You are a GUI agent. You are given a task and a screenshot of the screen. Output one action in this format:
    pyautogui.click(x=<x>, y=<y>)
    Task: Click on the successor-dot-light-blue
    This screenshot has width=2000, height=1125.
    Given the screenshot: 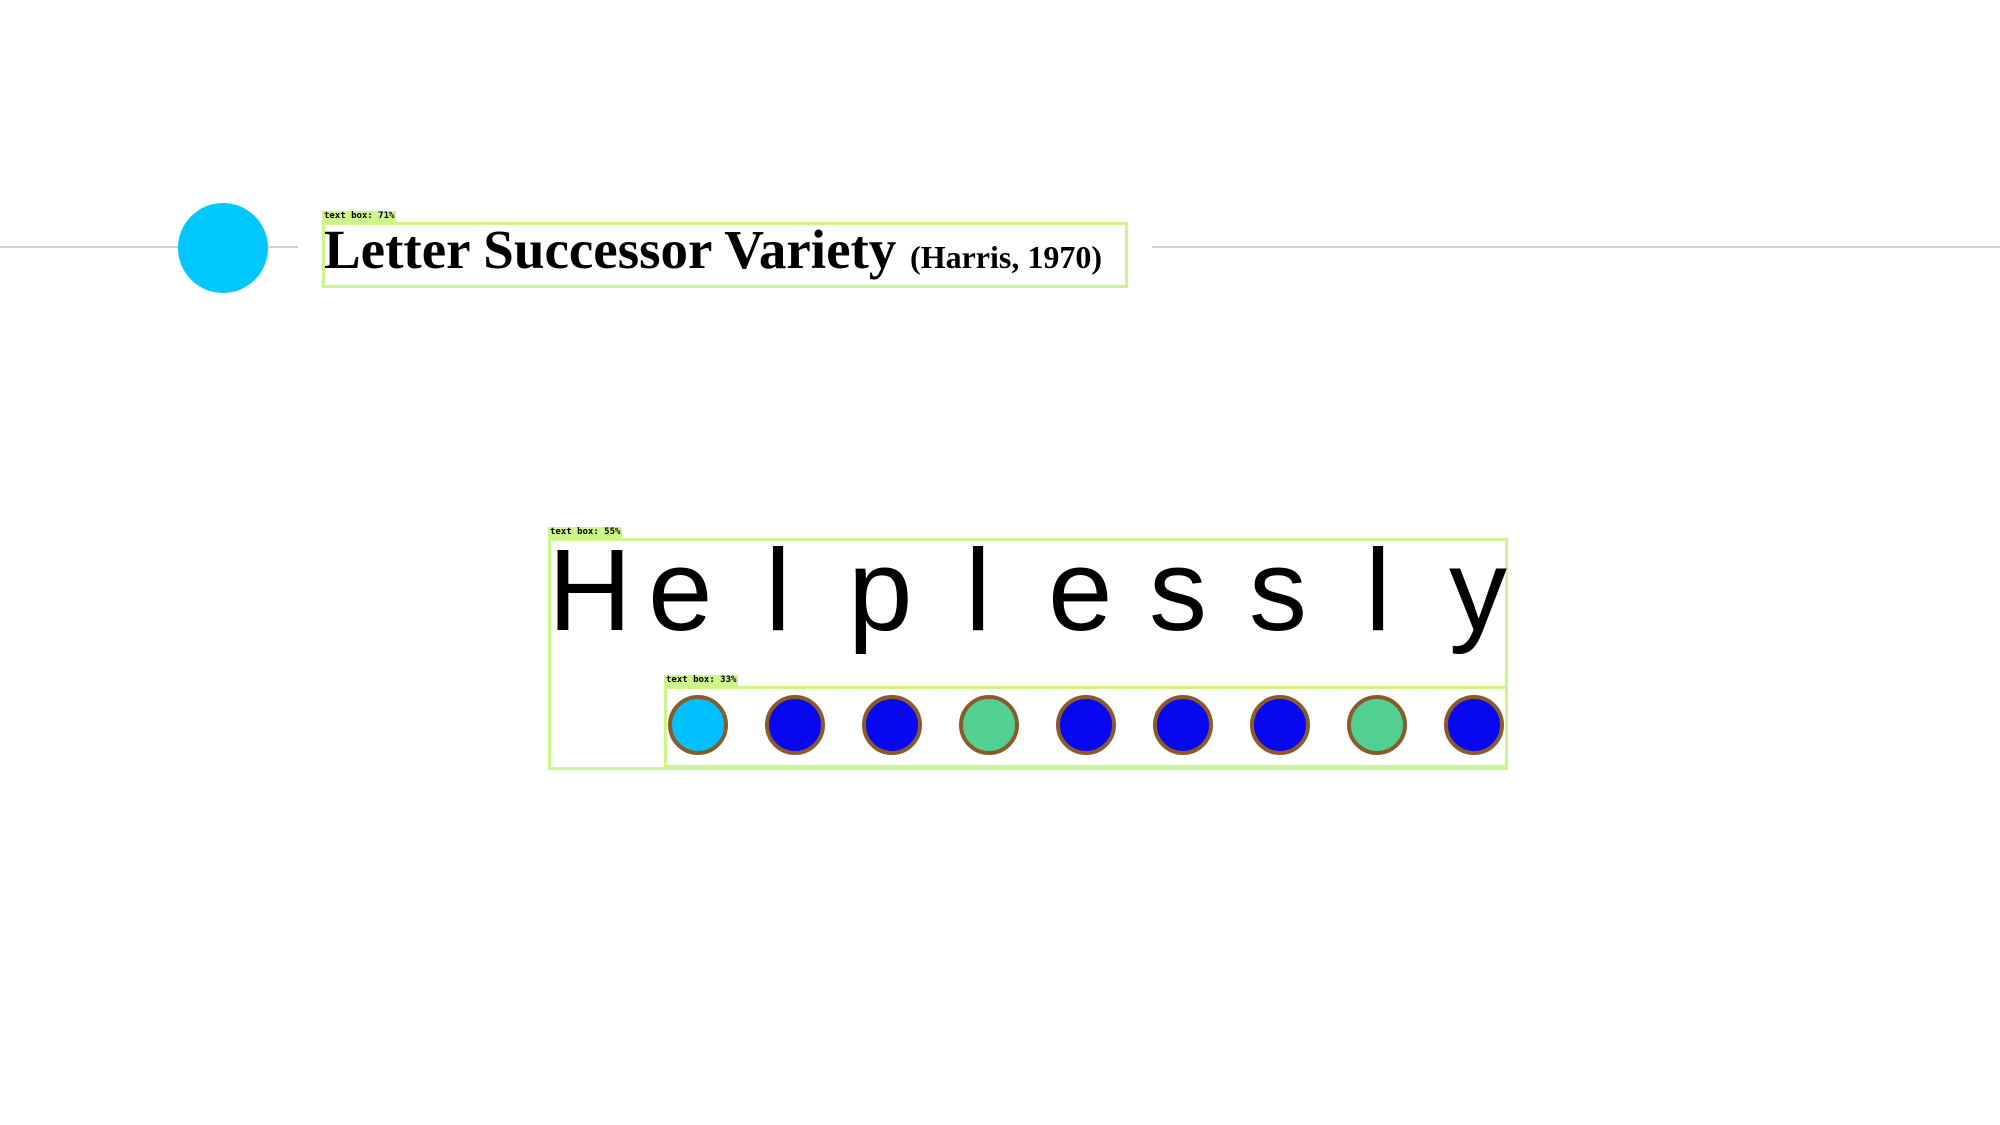 What is the action you would take?
    pyautogui.click(x=698, y=725)
    